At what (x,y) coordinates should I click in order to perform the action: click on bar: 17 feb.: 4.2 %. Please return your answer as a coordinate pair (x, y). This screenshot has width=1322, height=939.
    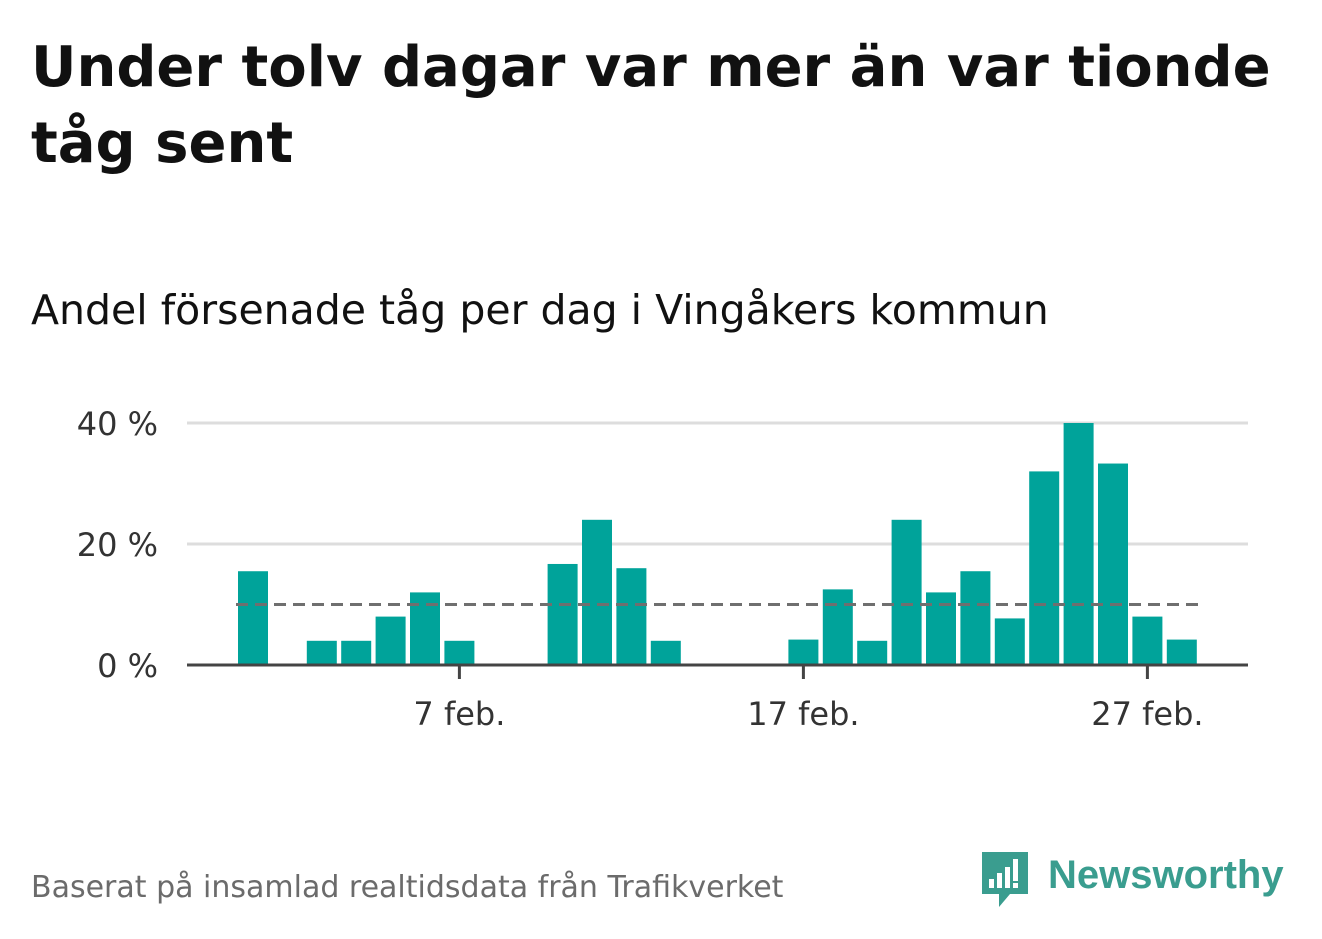
    Looking at the image, I should click on (803, 652).